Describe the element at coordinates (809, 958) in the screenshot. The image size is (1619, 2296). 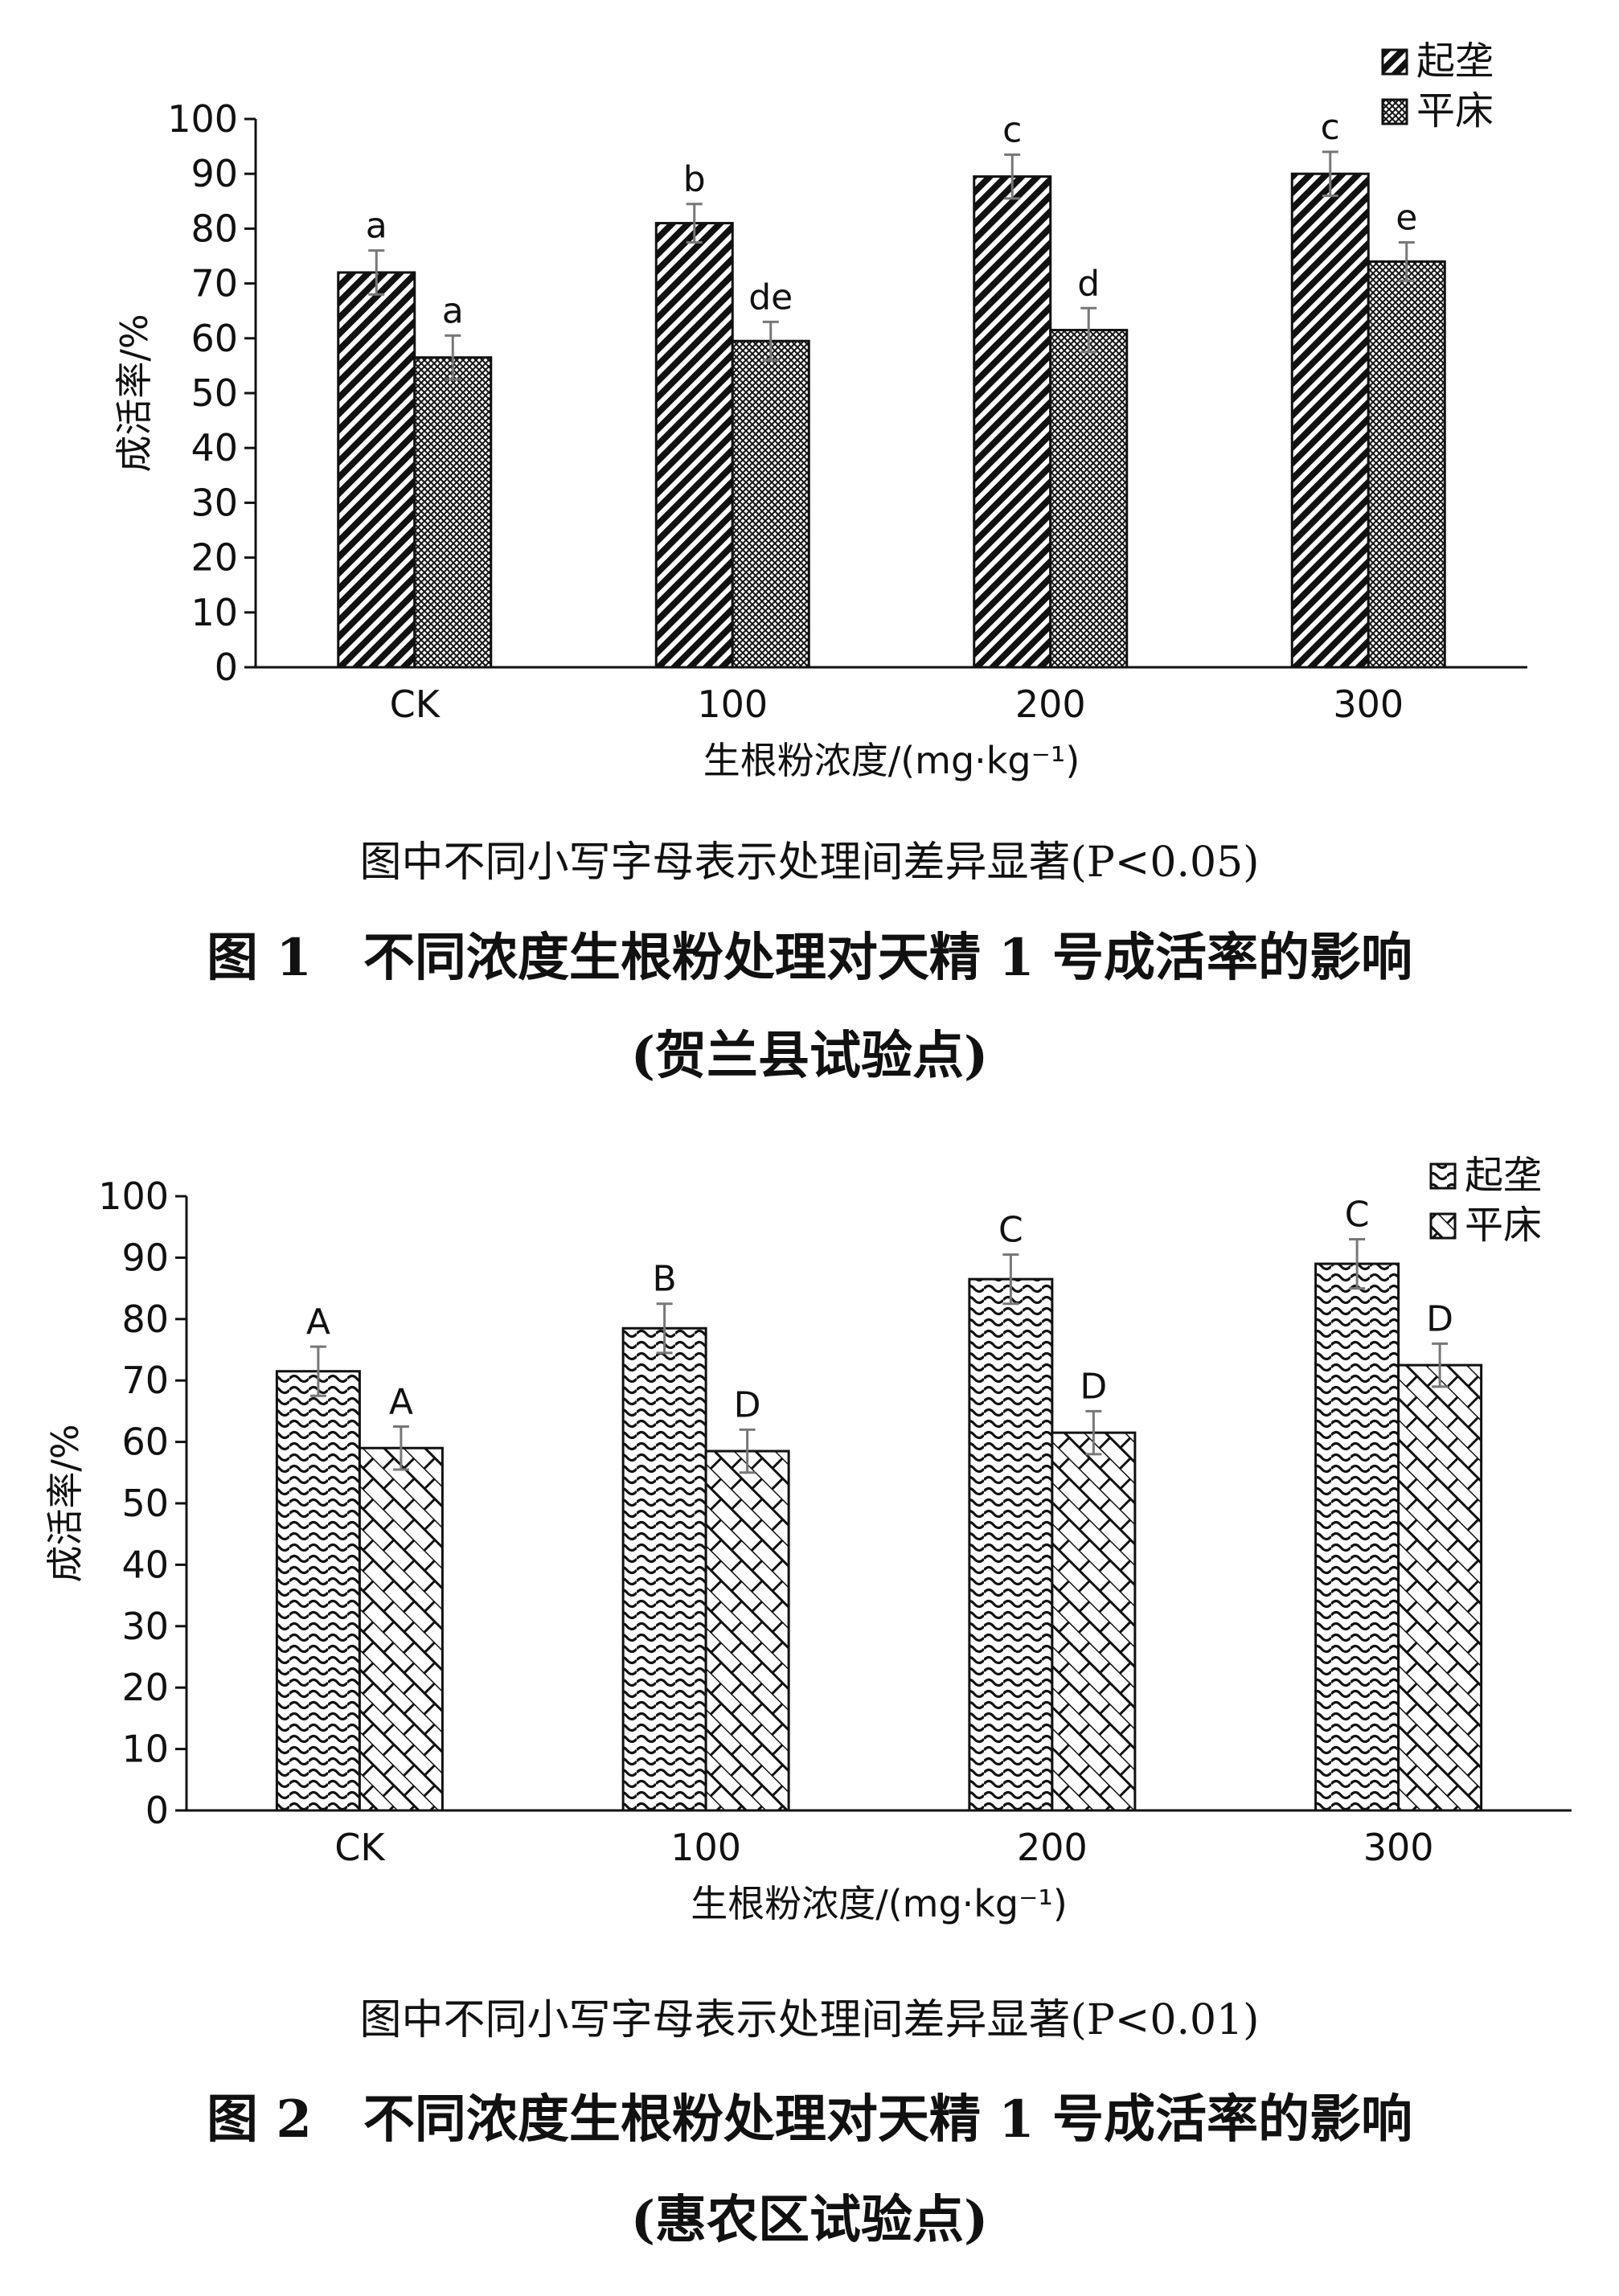
I see `chart-1-caption-line1: 图 1 不同浓度生根粉处理对天精 1 号成活率的影响` at that location.